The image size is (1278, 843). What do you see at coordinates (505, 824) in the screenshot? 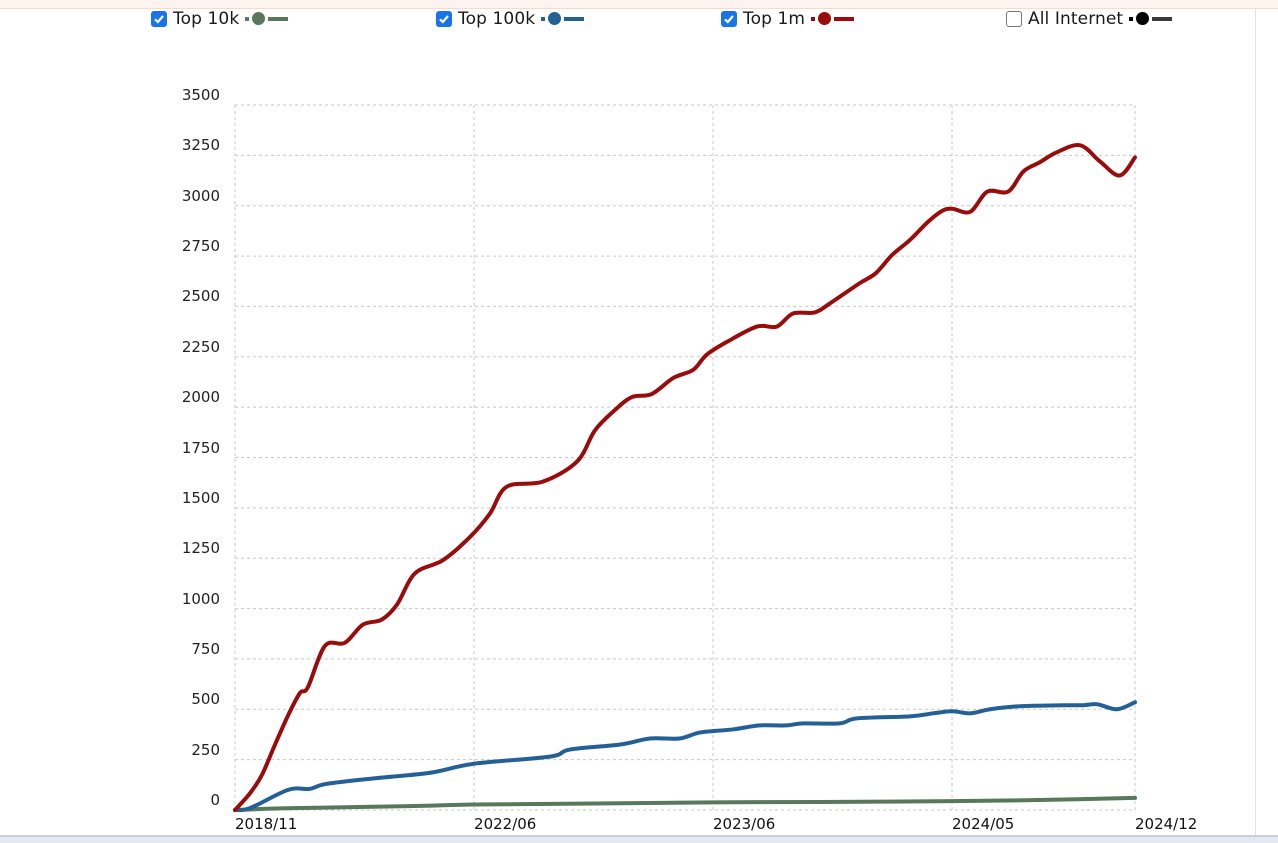
I see `x-tick-label: 2022/06` at bounding box center [505, 824].